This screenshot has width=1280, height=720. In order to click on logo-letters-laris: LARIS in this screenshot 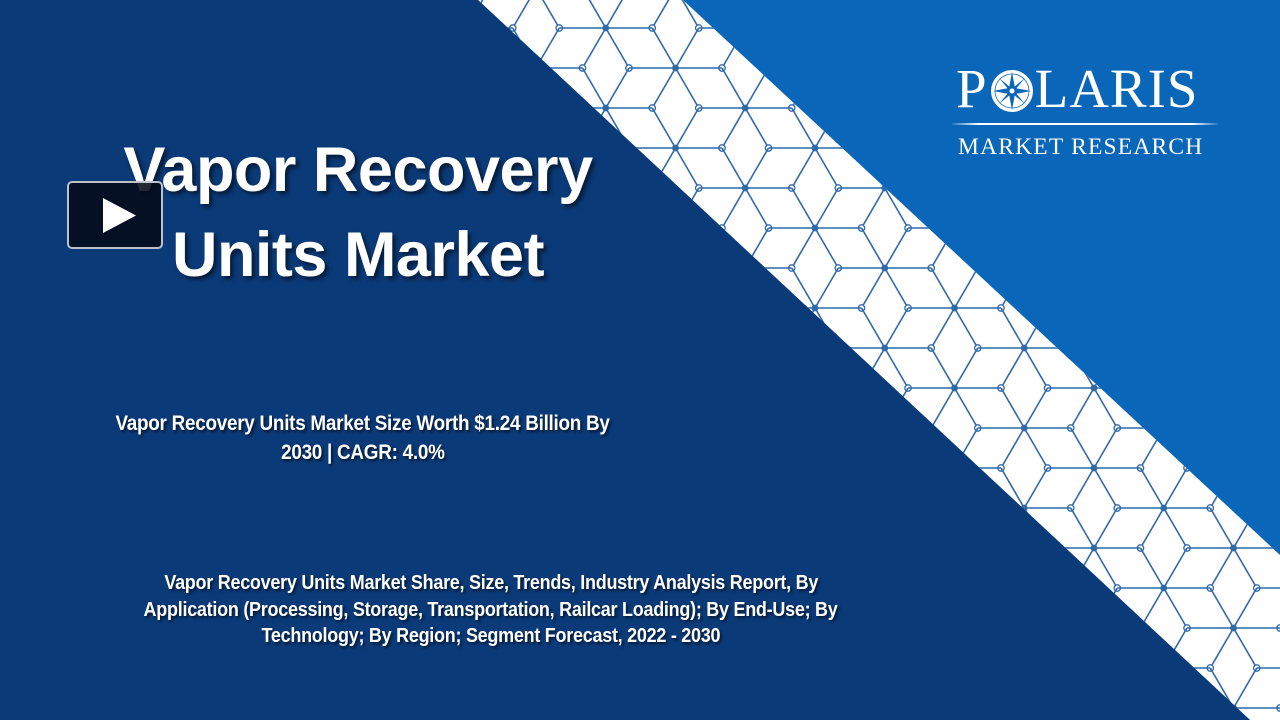, I will do `click(1116, 88)`.